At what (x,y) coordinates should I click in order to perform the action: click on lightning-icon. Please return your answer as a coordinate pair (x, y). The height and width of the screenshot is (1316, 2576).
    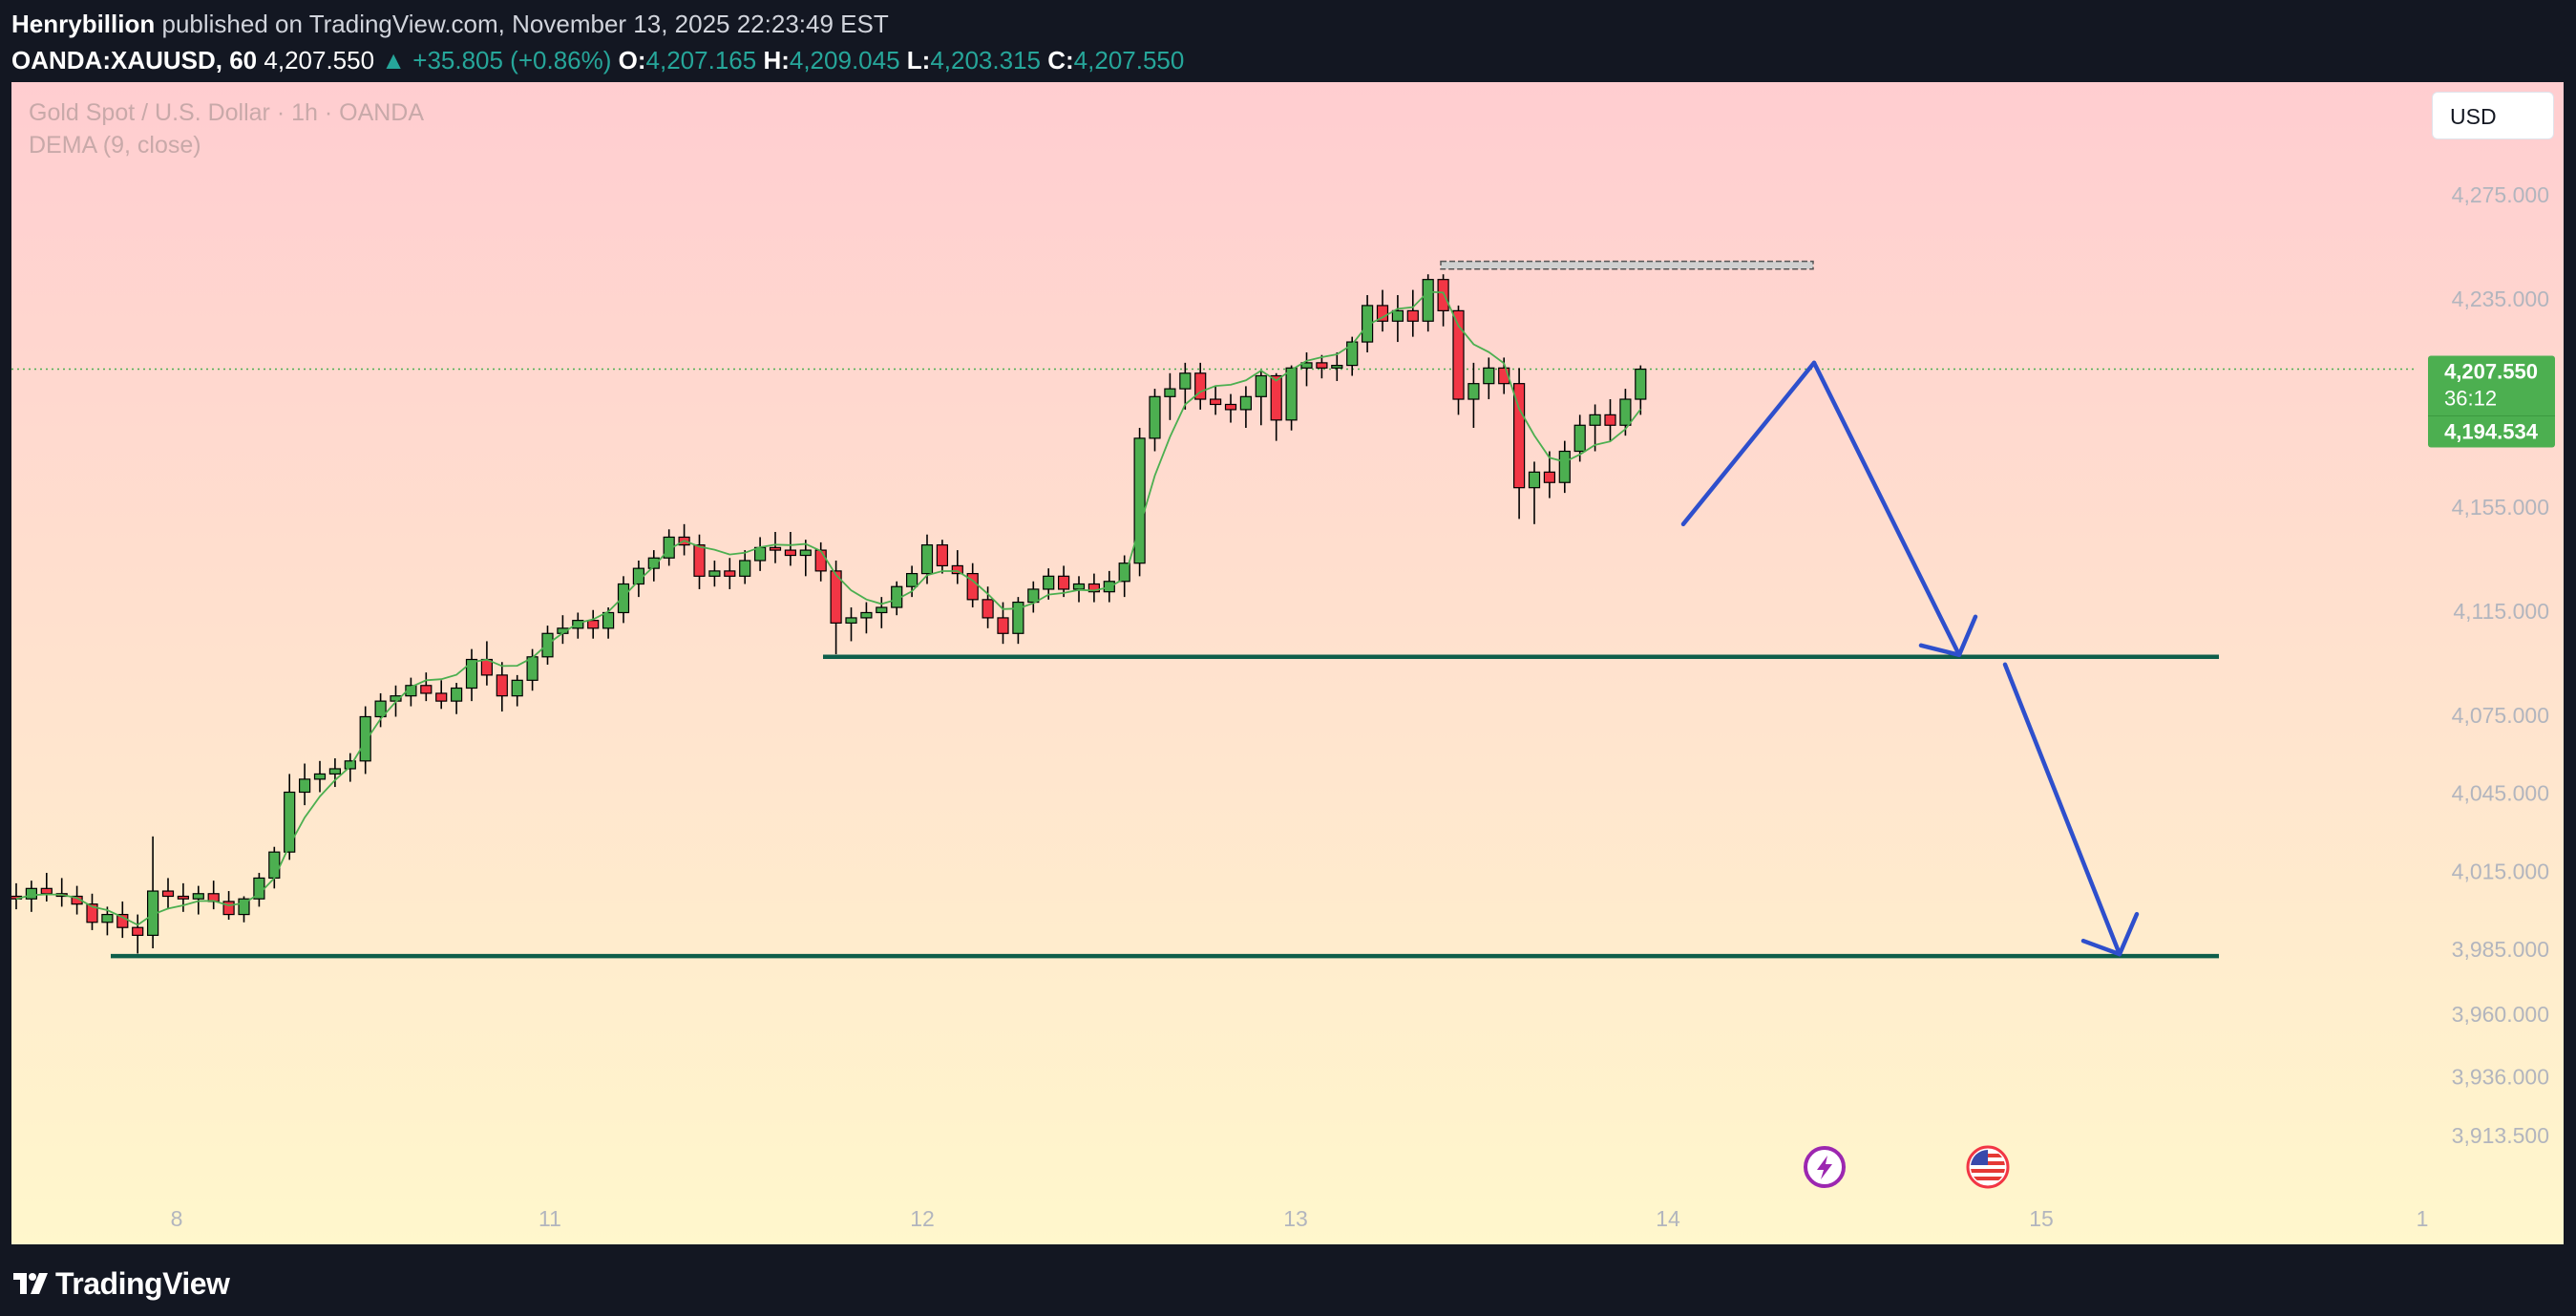
    Looking at the image, I should click on (1825, 1167).